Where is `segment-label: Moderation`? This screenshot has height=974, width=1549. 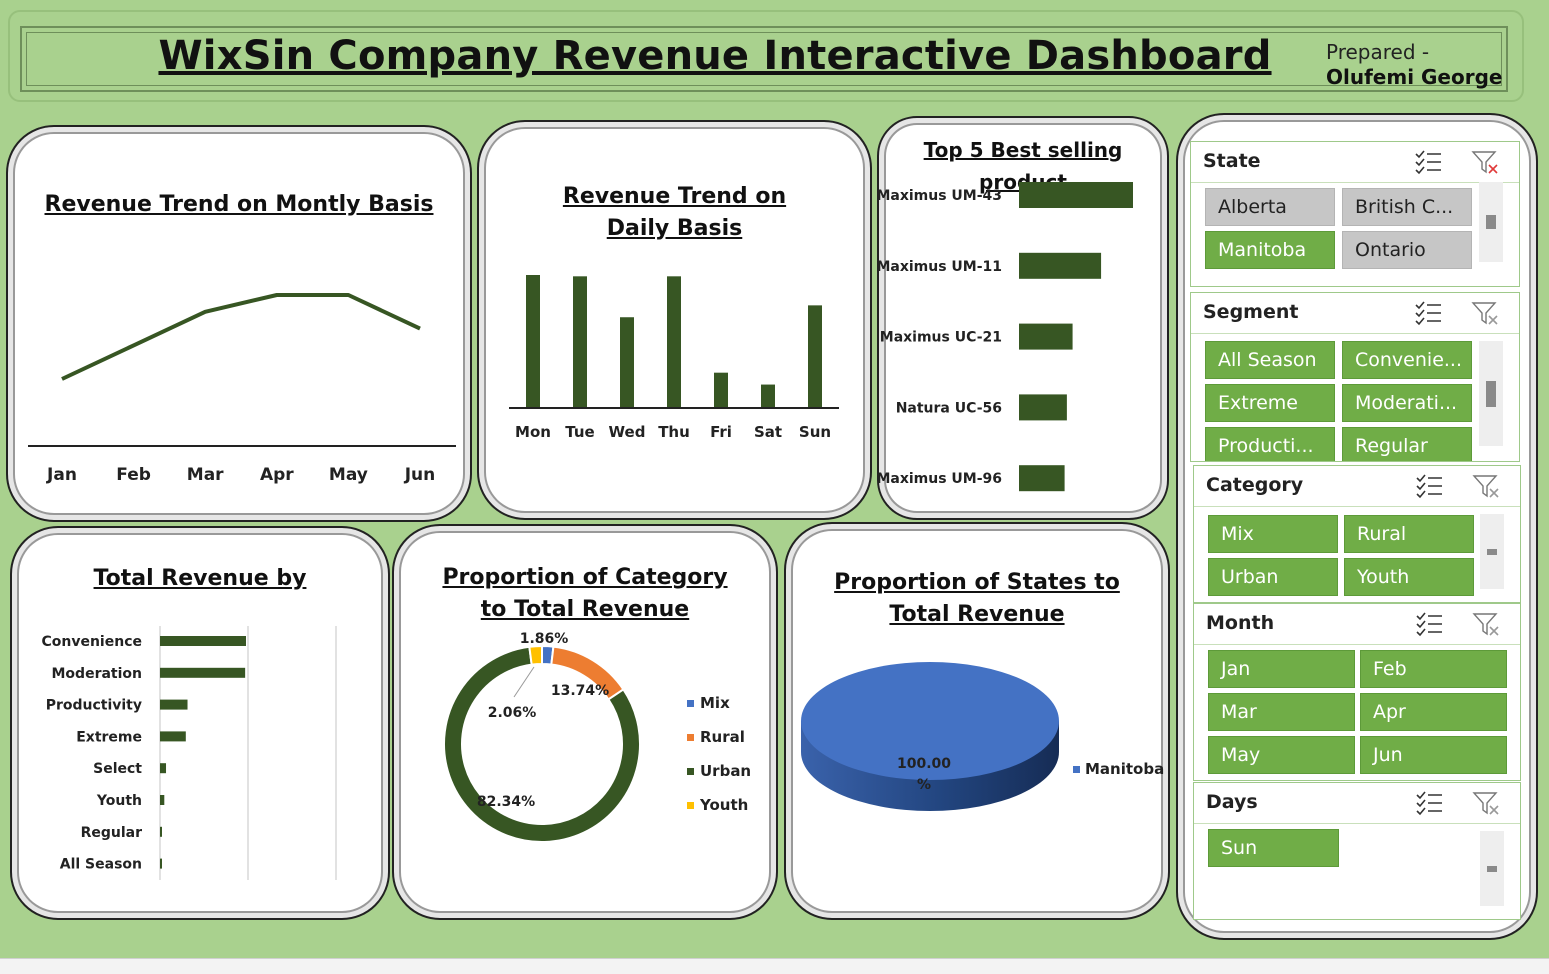
segment-label: Moderation is located at coordinates (97, 674).